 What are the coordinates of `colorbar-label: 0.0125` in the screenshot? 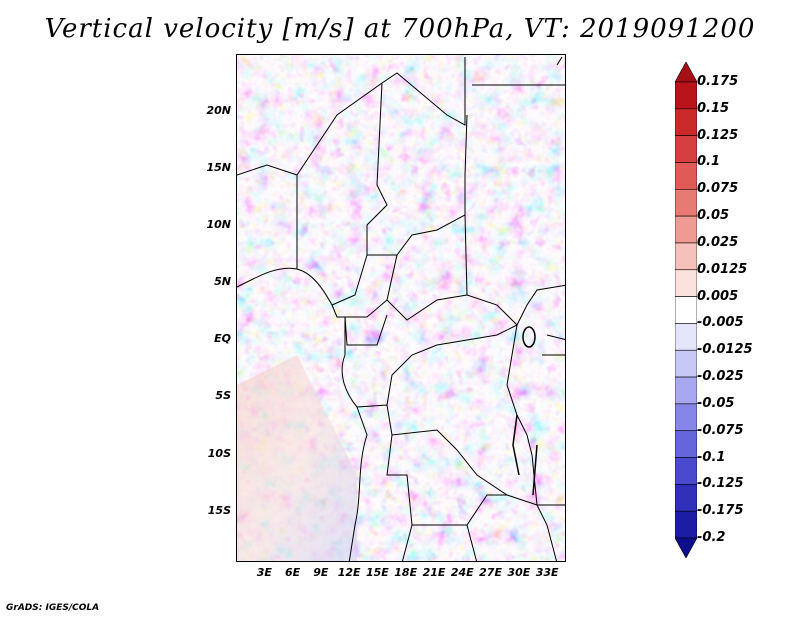 It's located at (722, 269).